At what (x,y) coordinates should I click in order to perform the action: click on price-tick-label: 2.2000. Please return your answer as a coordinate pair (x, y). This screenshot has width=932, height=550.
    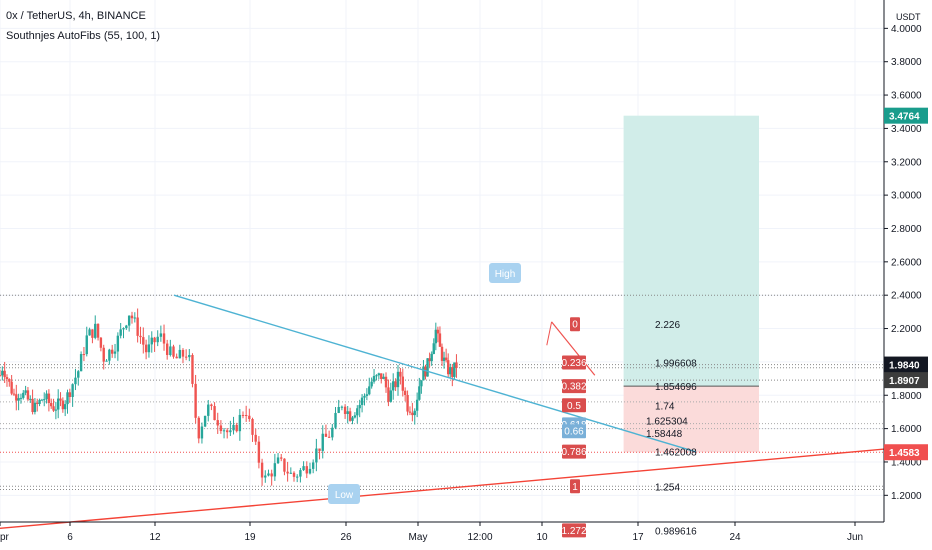
    Looking at the image, I should click on (906, 329).